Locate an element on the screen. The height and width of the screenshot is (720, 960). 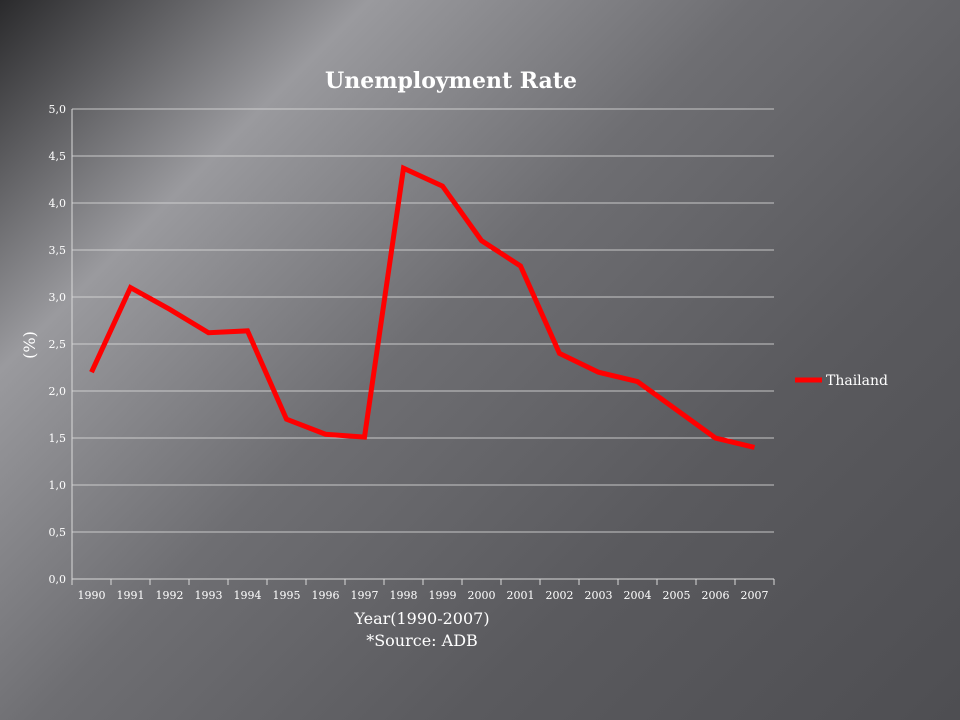
x-tick-label: 1992 is located at coordinates (170, 595).